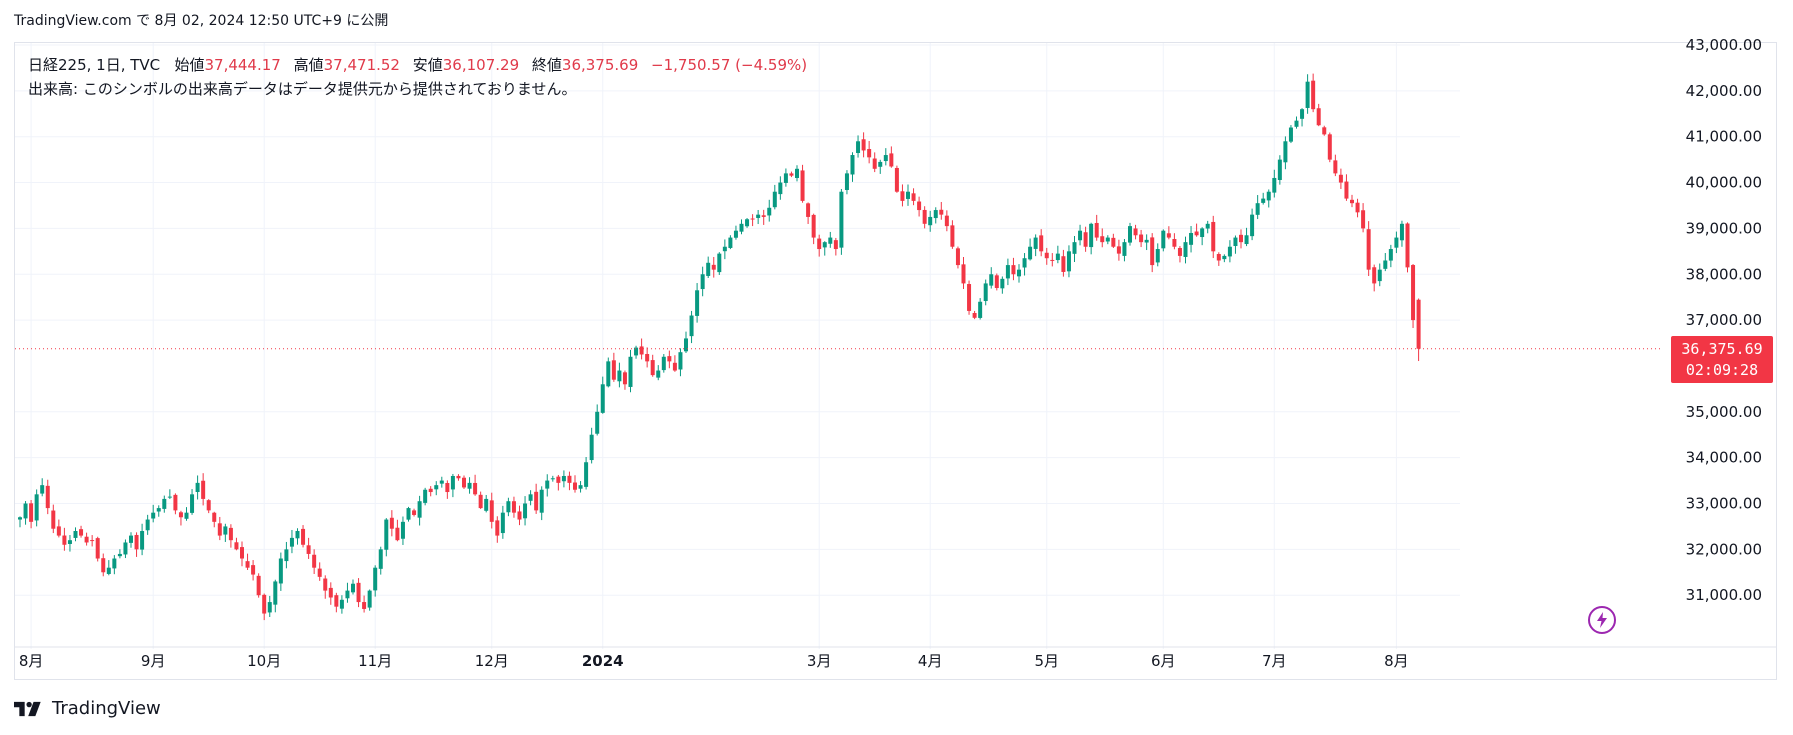 Image resolution: width=1793 pixels, height=735 pixels. I want to click on y-tick-label: 40,000.00, so click(1724, 183).